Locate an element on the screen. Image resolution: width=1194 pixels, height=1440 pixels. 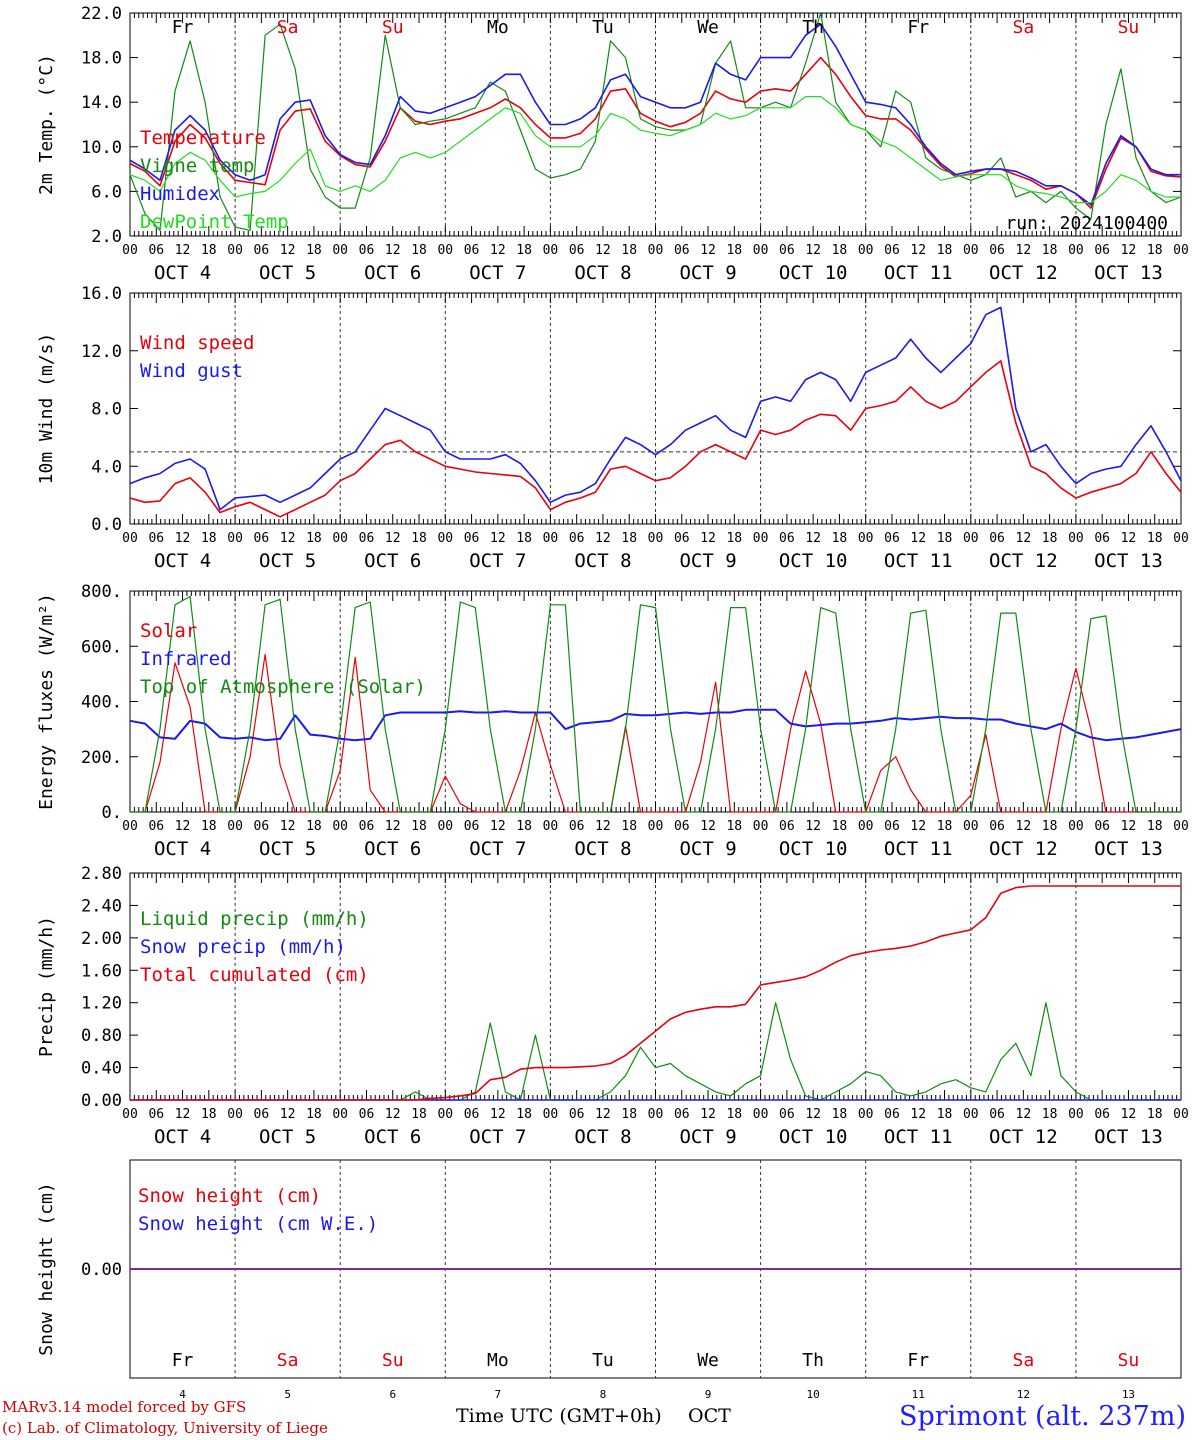
y-tick-label: 14.0 is located at coordinates (101, 103).